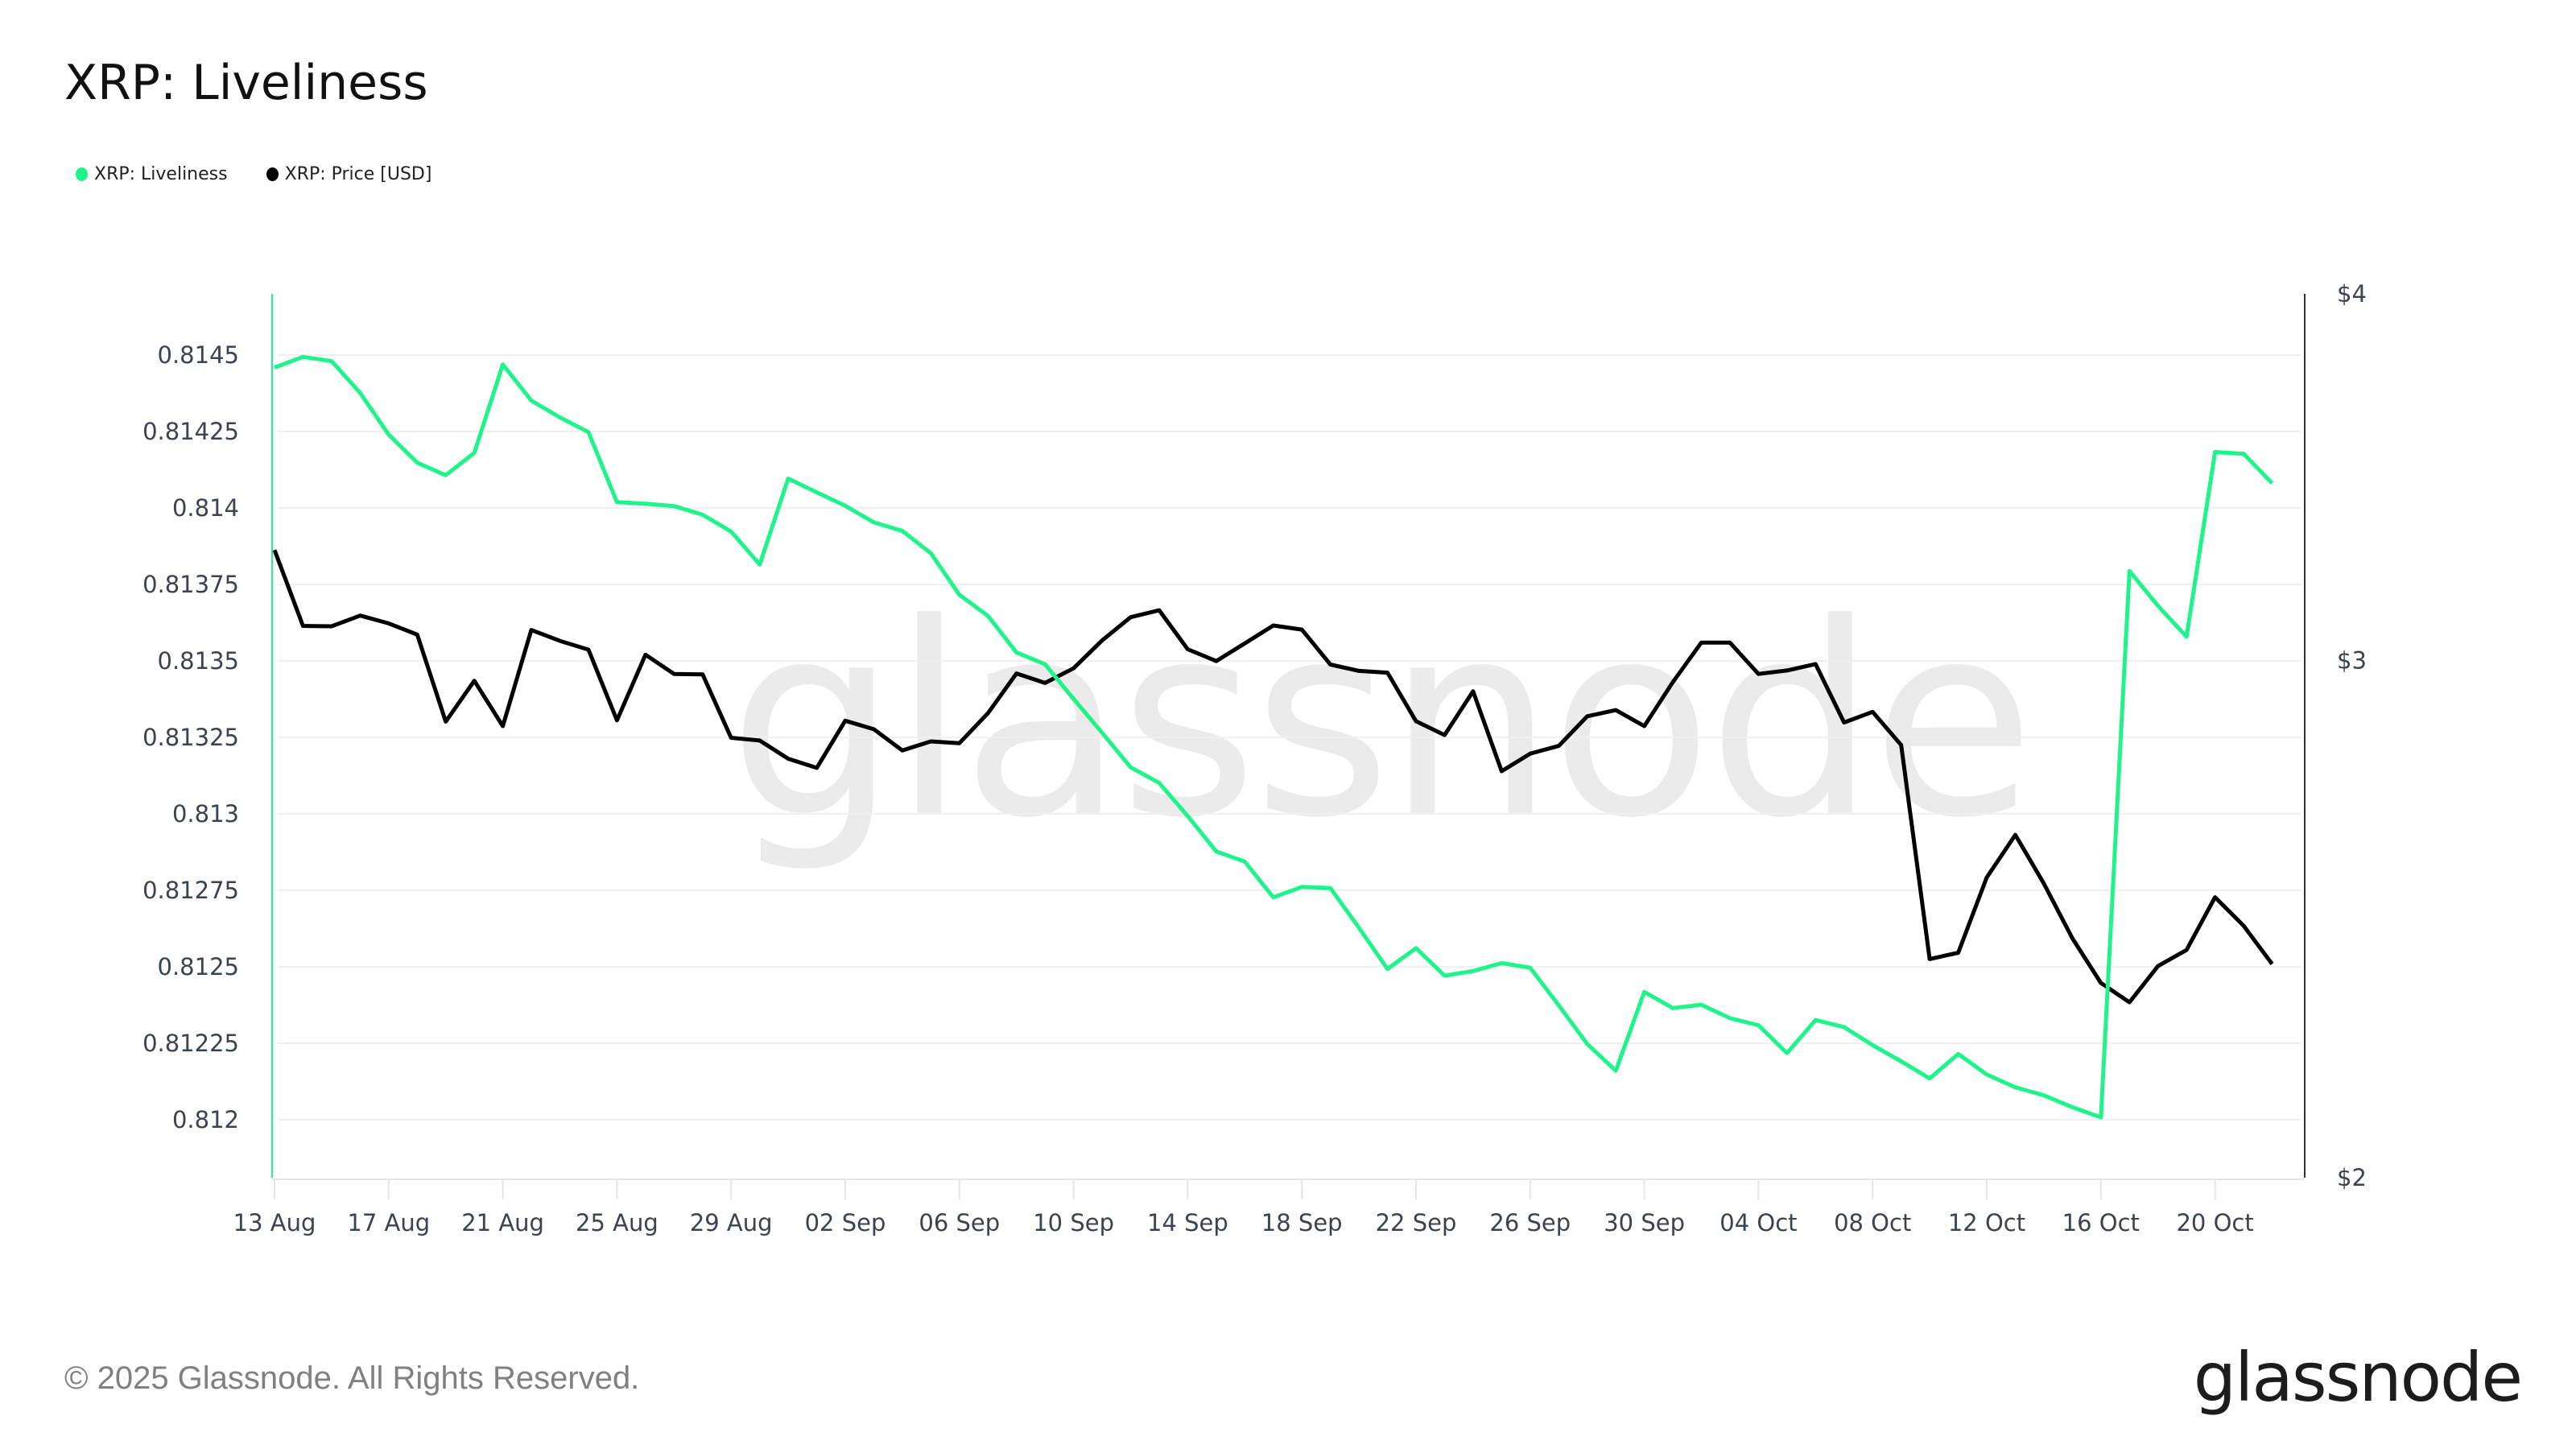  What do you see at coordinates (205, 1119) in the screenshot?
I see `y-left-tick-label: 0.812` at bounding box center [205, 1119].